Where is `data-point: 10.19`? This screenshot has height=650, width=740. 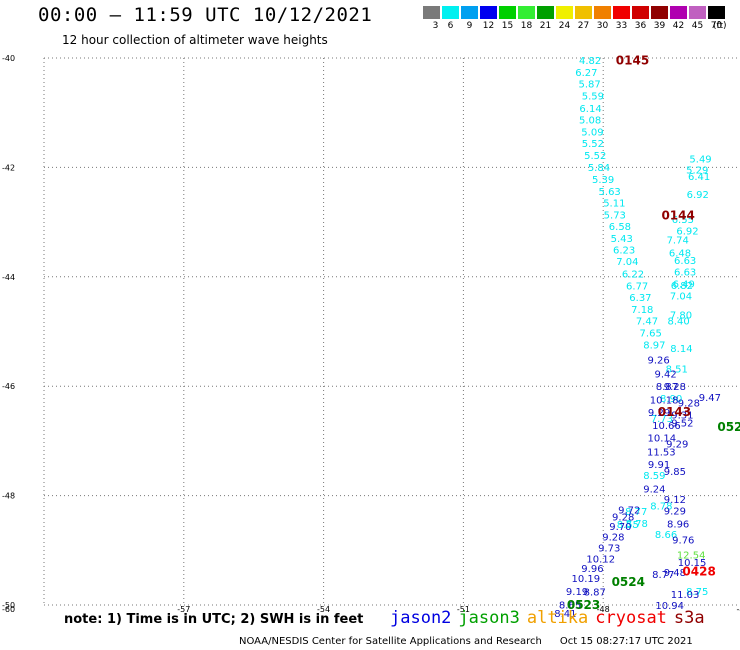 data-point: 10.19 is located at coordinates (586, 579).